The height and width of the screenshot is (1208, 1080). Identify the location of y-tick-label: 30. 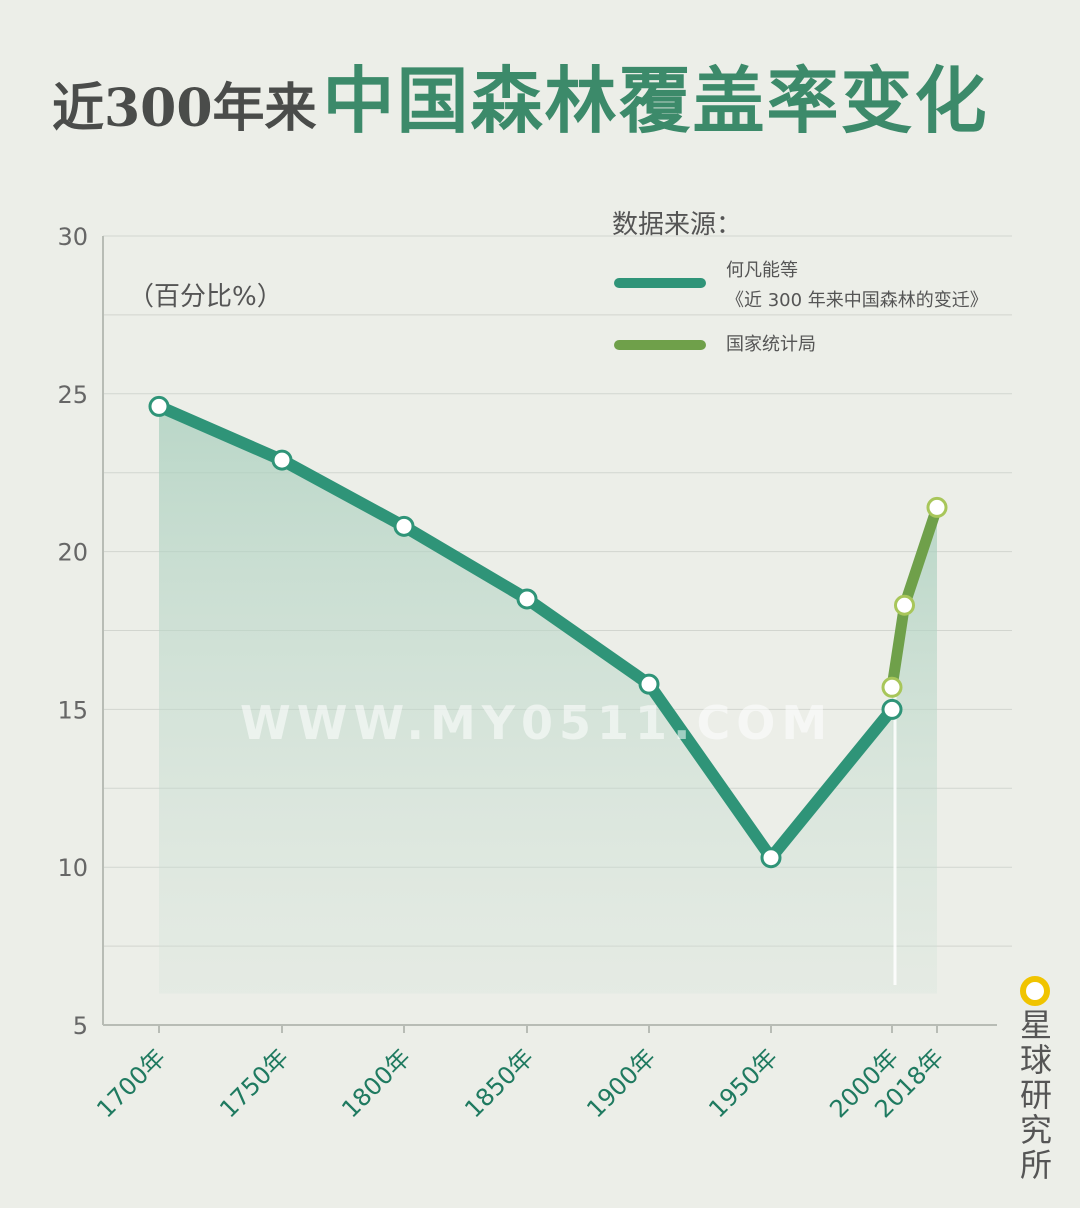
(72, 237).